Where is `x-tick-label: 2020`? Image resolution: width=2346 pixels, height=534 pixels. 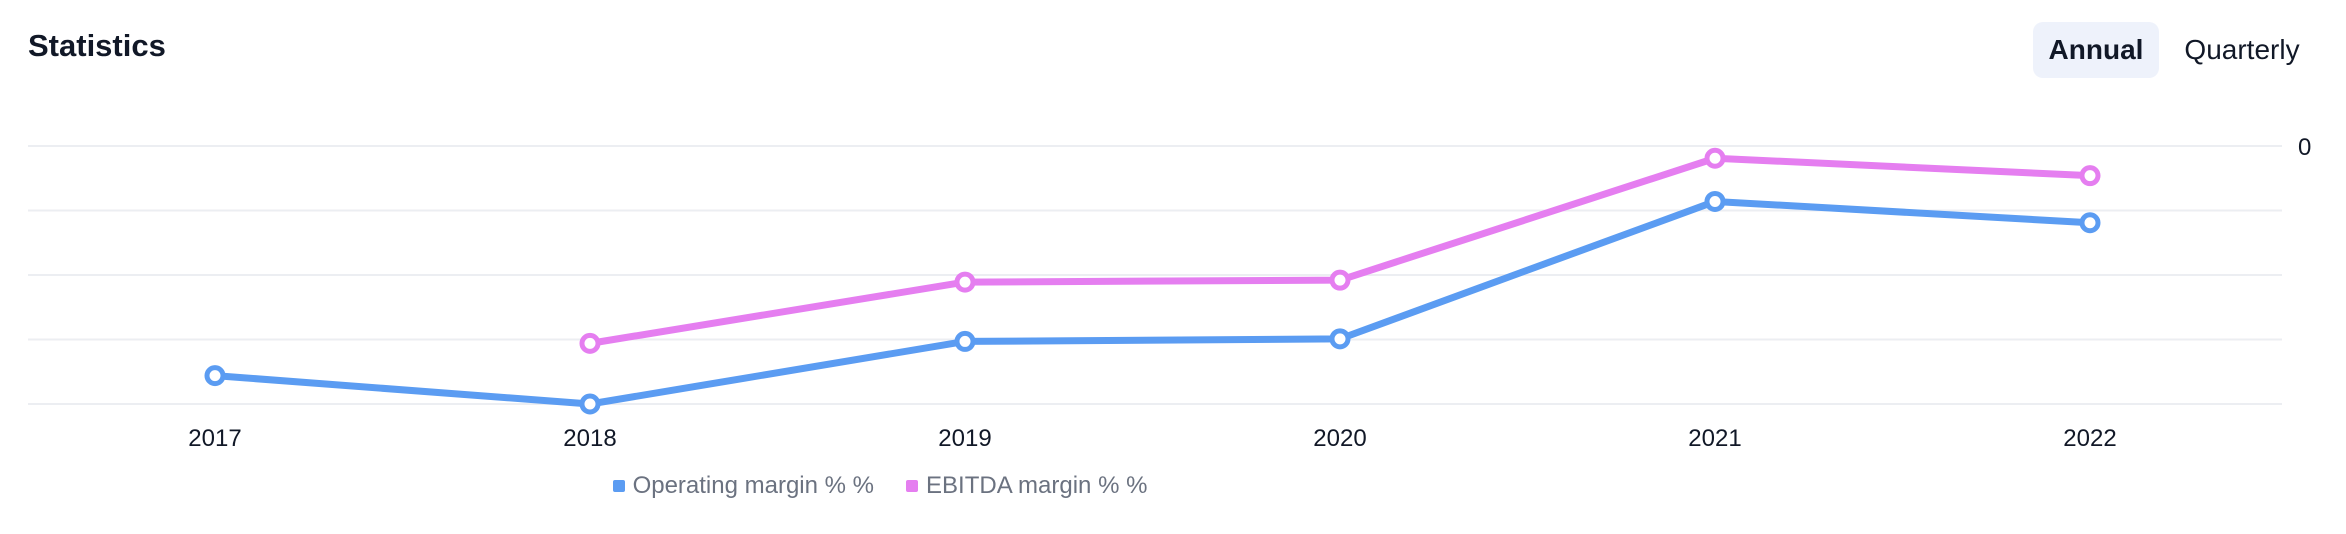
x-tick-label: 2020 is located at coordinates (1339, 438).